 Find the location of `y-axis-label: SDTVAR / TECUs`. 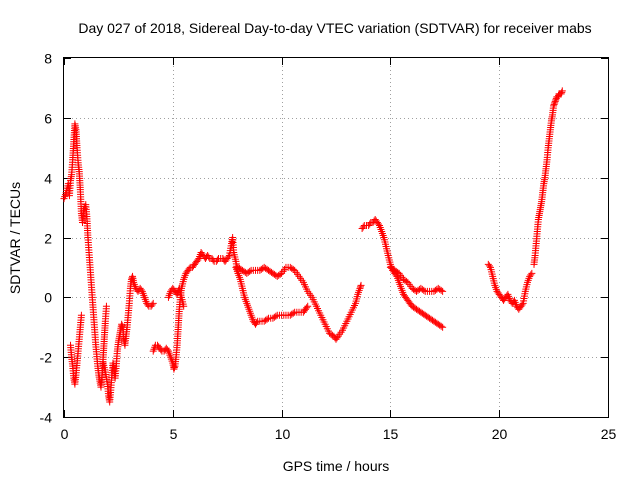

y-axis-label: SDTVAR / TECUs is located at coordinates (15, 238).